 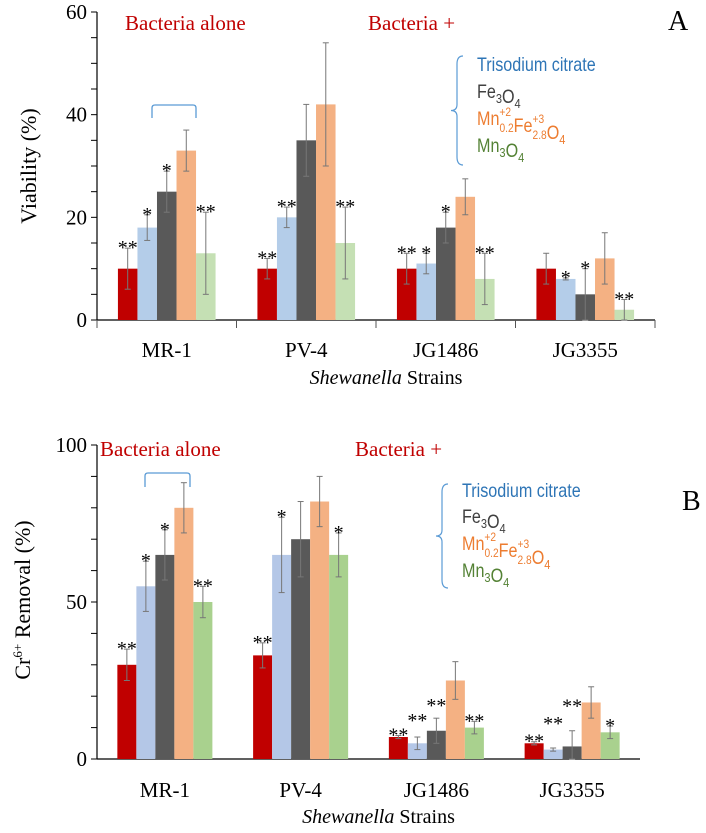 I want to click on x-axis-label-italic: Shewanella, so click(x=348, y=817).